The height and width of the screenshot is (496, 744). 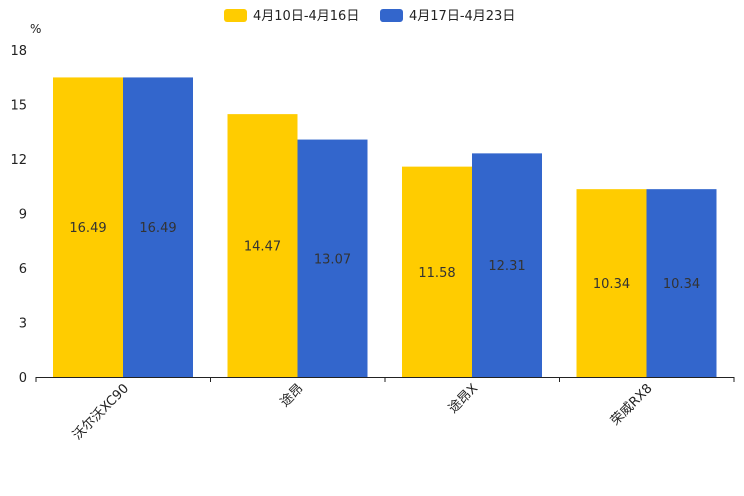 I want to click on data-label: 11.58, so click(x=436, y=273).